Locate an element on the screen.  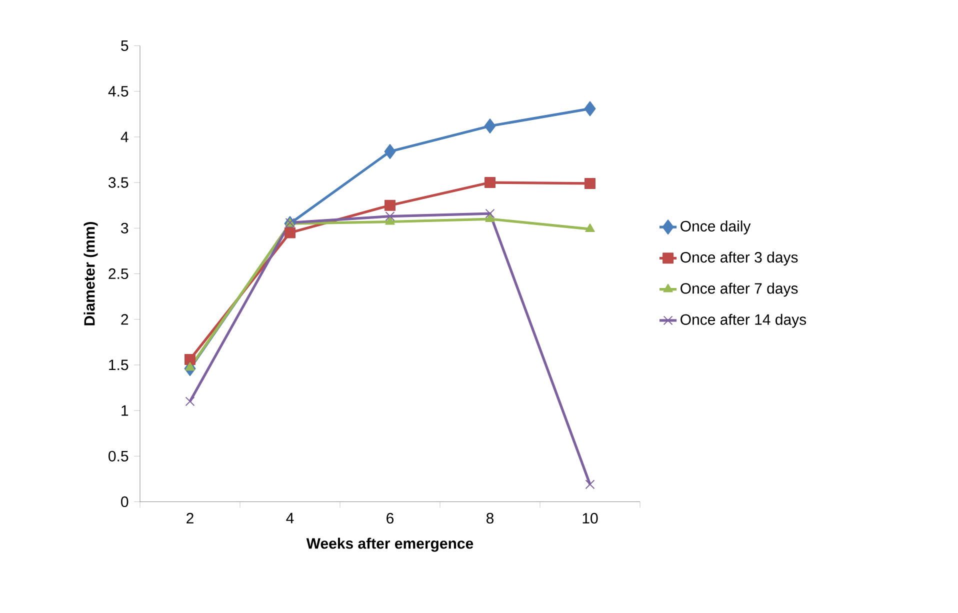
legend-label: Once daily is located at coordinates (715, 227).